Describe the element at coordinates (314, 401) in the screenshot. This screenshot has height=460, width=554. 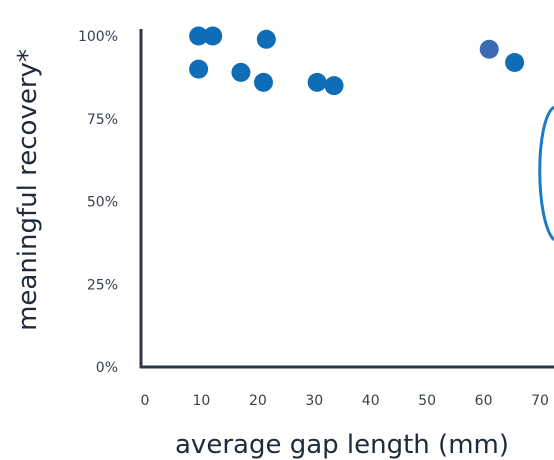
I see `x-tick-label: 30` at that location.